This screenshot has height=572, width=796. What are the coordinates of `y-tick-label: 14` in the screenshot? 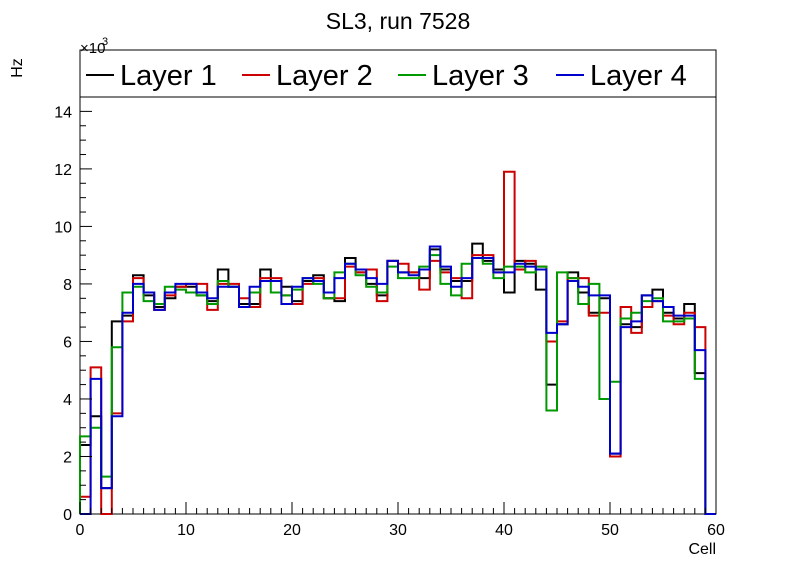 It's located at (63, 112).